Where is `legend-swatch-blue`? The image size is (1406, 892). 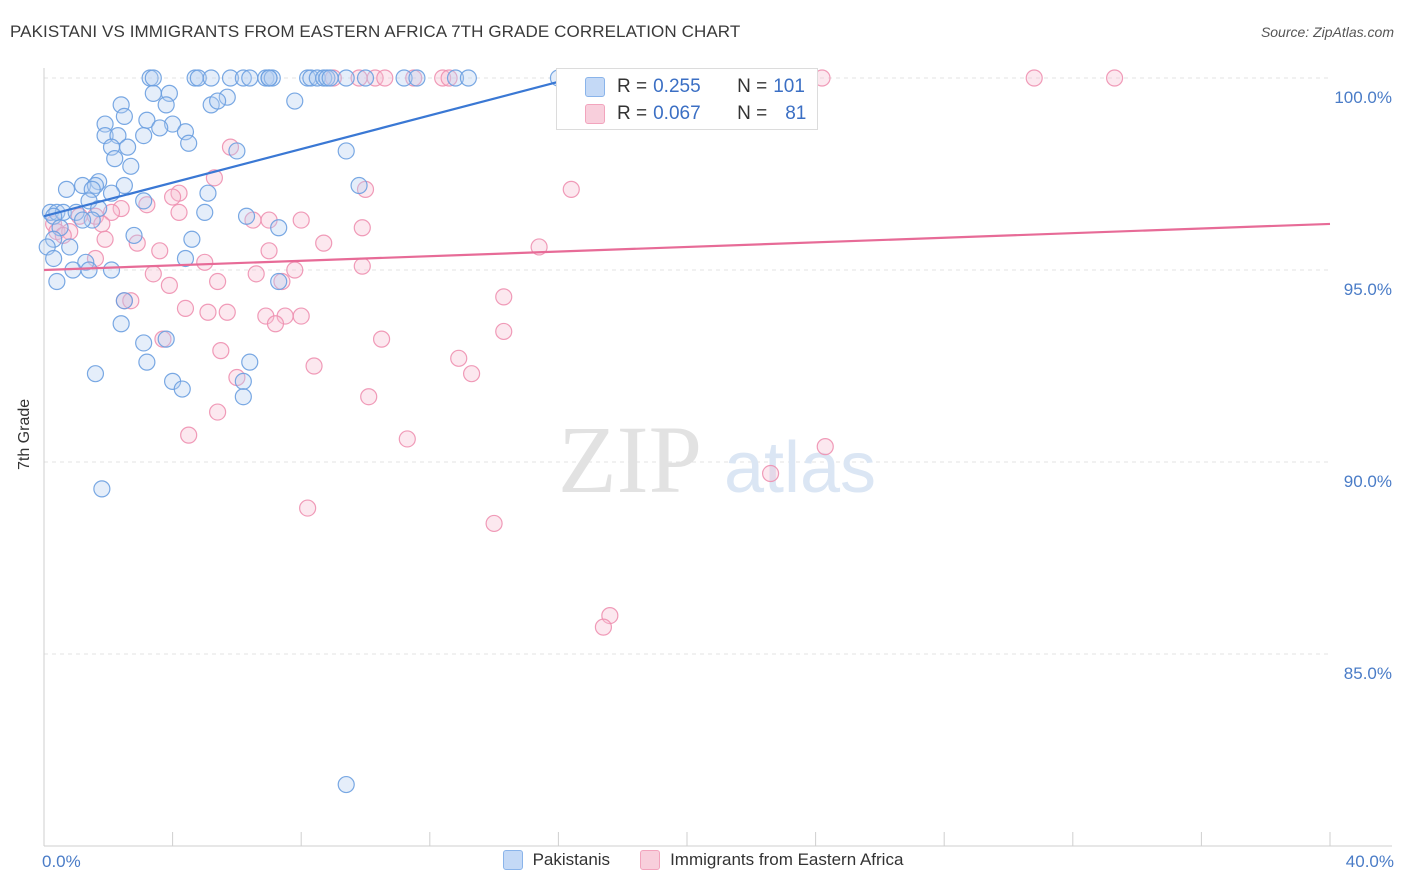
legend-swatch-blue is located at coordinates (512, 860).